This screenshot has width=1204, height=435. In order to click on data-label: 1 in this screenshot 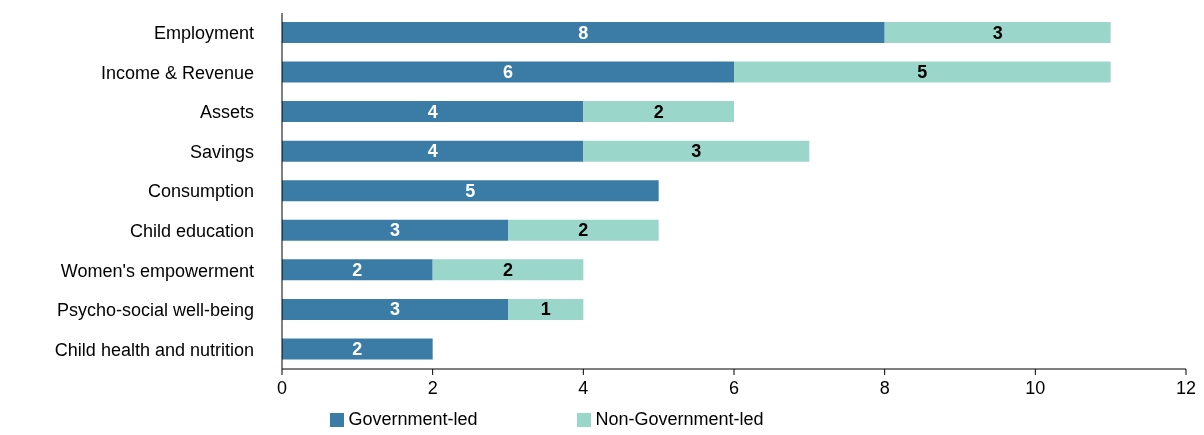, I will do `click(545, 309)`.